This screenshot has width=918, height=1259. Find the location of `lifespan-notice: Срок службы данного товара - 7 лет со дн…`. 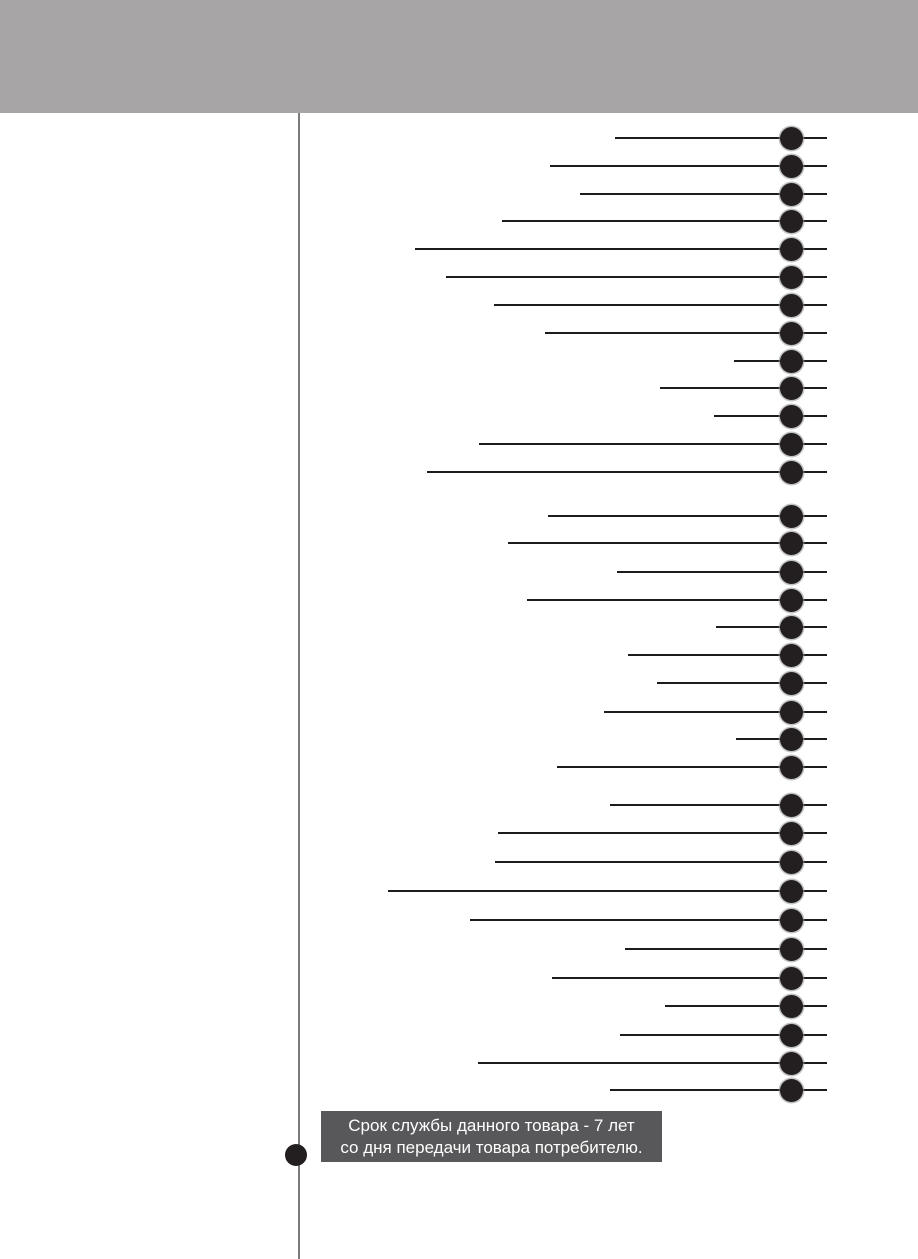

lifespan-notice: Срок службы данного товара - 7 лет со дн… is located at coordinates (491, 1136).